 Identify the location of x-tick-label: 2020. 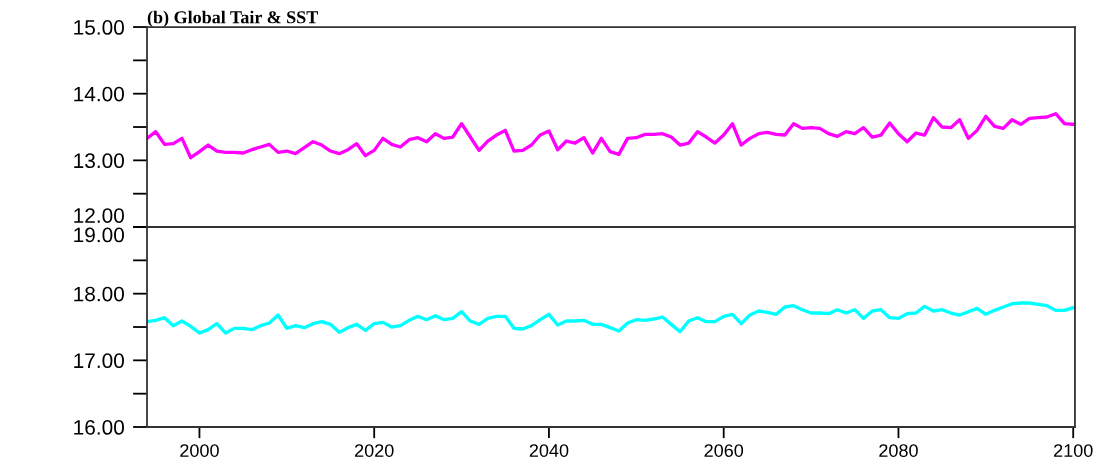
(374, 450).